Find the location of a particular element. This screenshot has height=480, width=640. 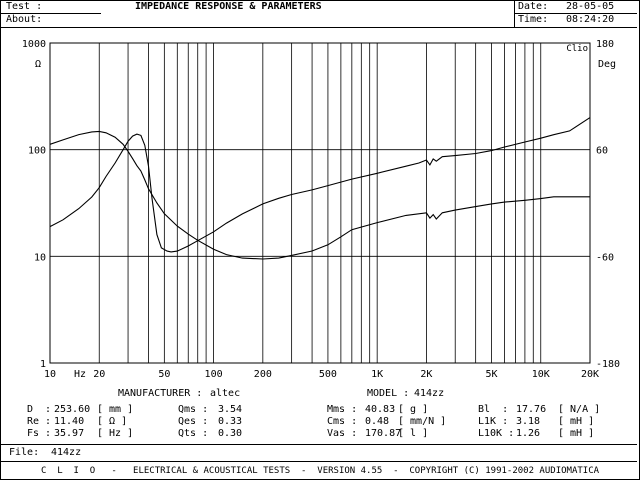

param-unit: [ g ] is located at coordinates (413, 409).